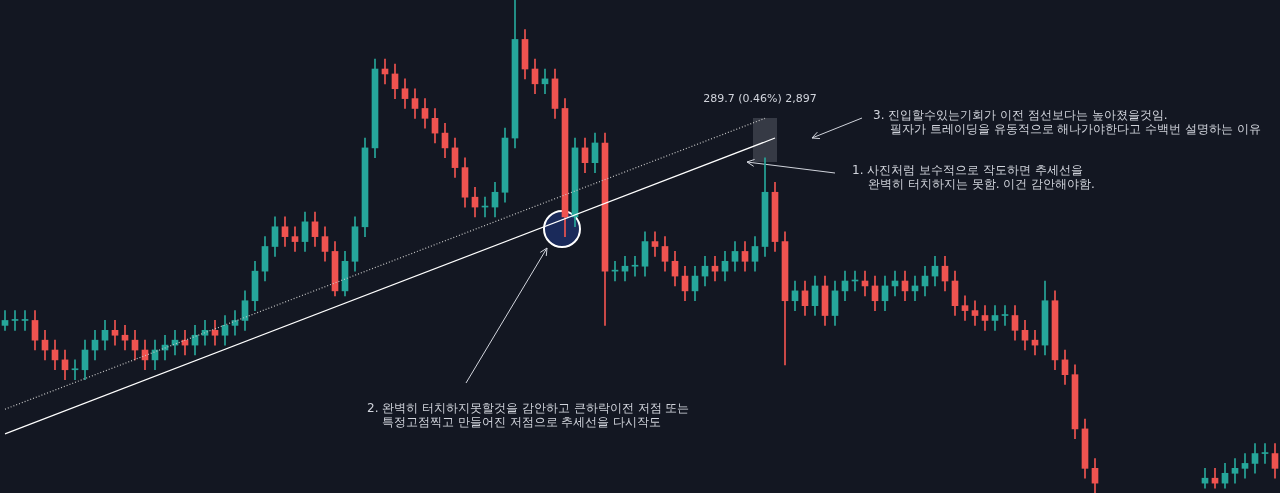 The width and height of the screenshot is (1280, 493). Describe the element at coordinates (1067, 122) in the screenshot. I see `annotation: 3. 진입할수있는기회가 이전 점선보다는 높아졌을것임. 필자가 트레이딩을 유동적으로 해나가야한다고 수백번 설명하는 이유` at that location.